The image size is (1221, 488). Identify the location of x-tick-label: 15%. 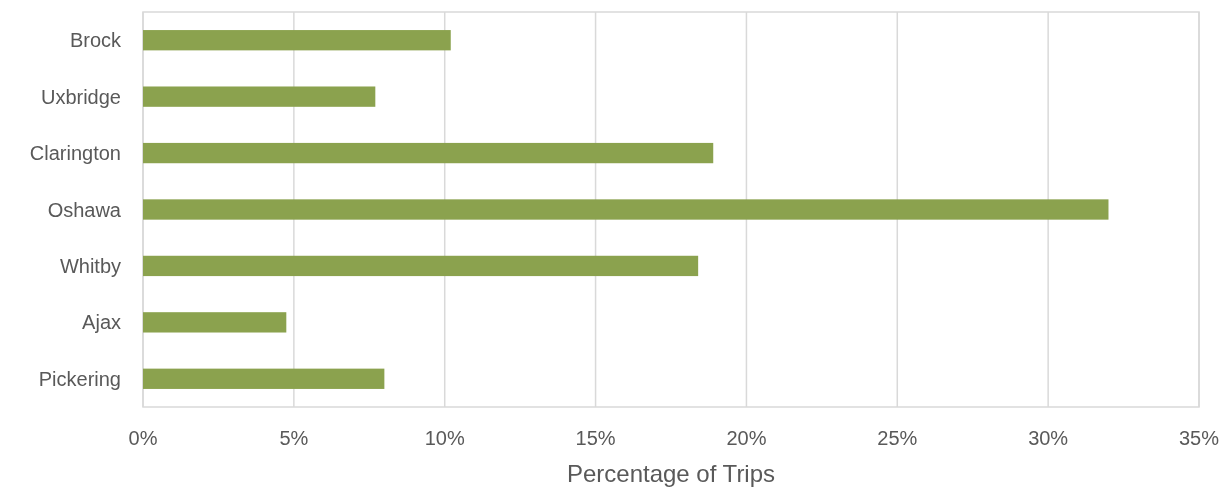
(595, 438).